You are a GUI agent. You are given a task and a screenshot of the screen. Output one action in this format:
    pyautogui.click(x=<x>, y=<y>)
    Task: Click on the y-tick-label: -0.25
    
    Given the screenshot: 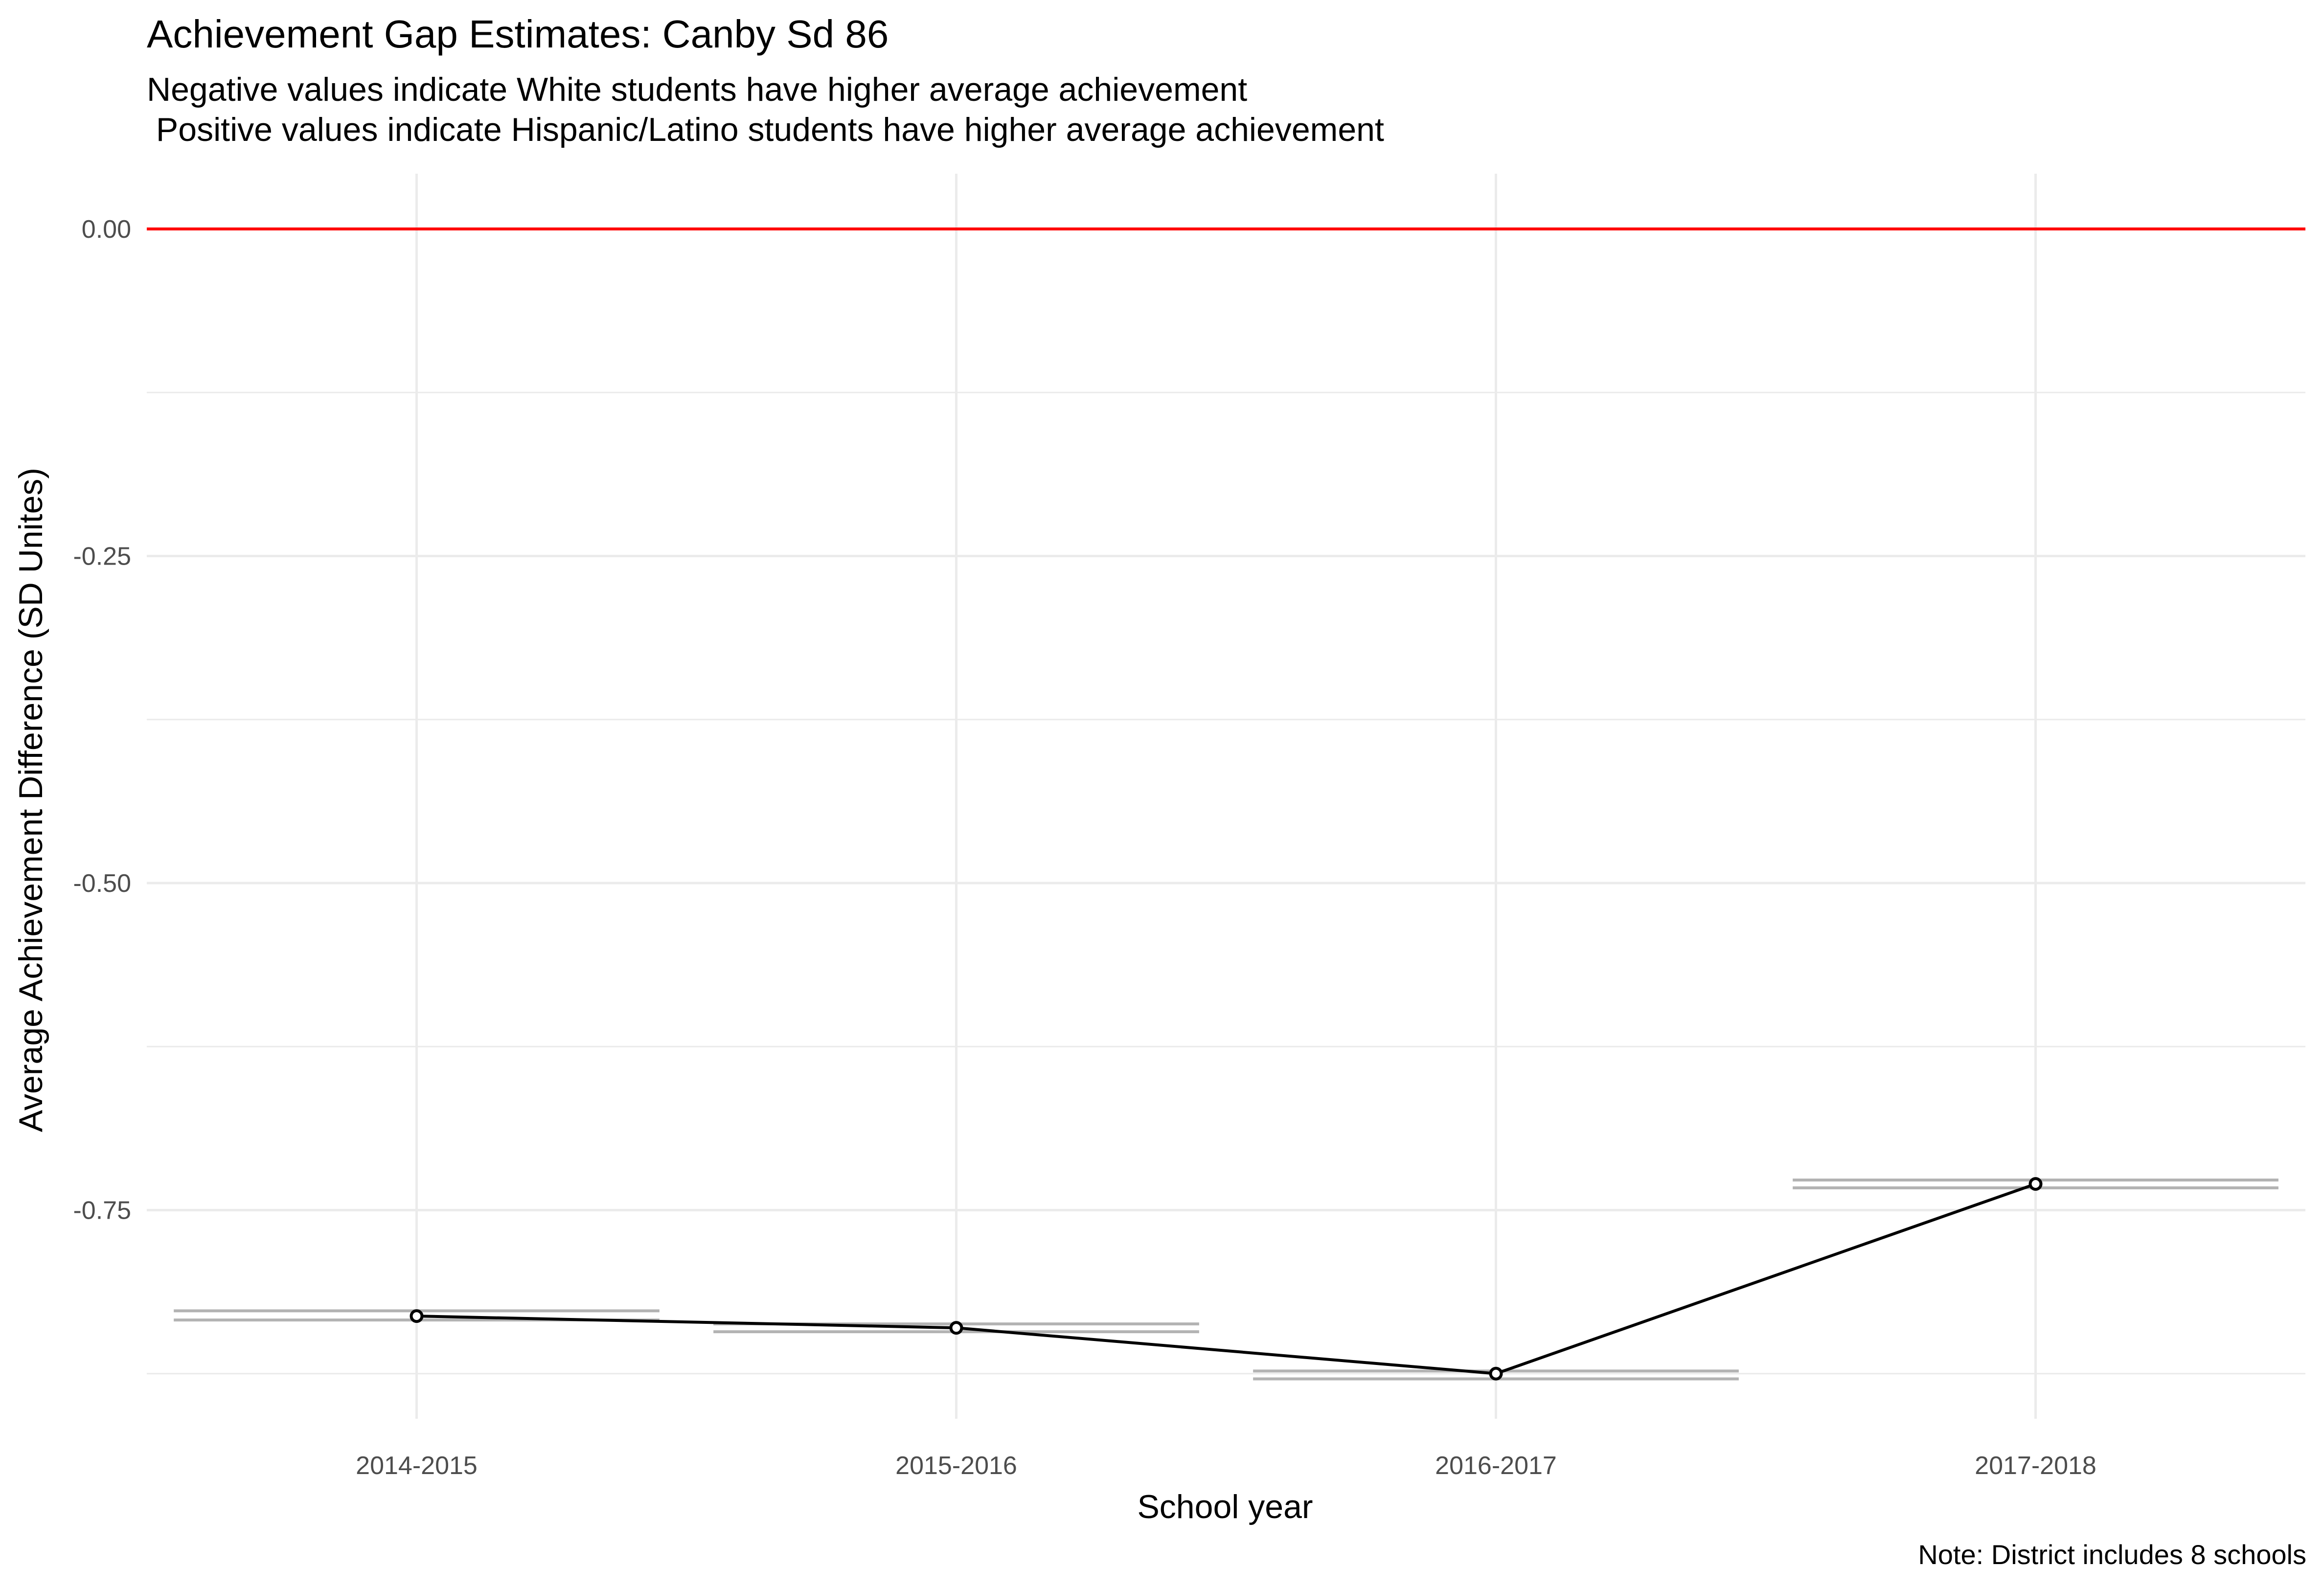 What is the action you would take?
    pyautogui.click(x=102, y=557)
    